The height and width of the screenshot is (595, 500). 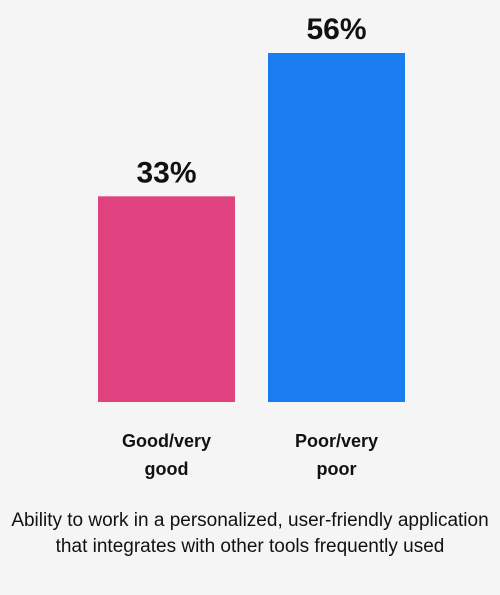 I want to click on value-label: 56%, so click(x=336, y=29).